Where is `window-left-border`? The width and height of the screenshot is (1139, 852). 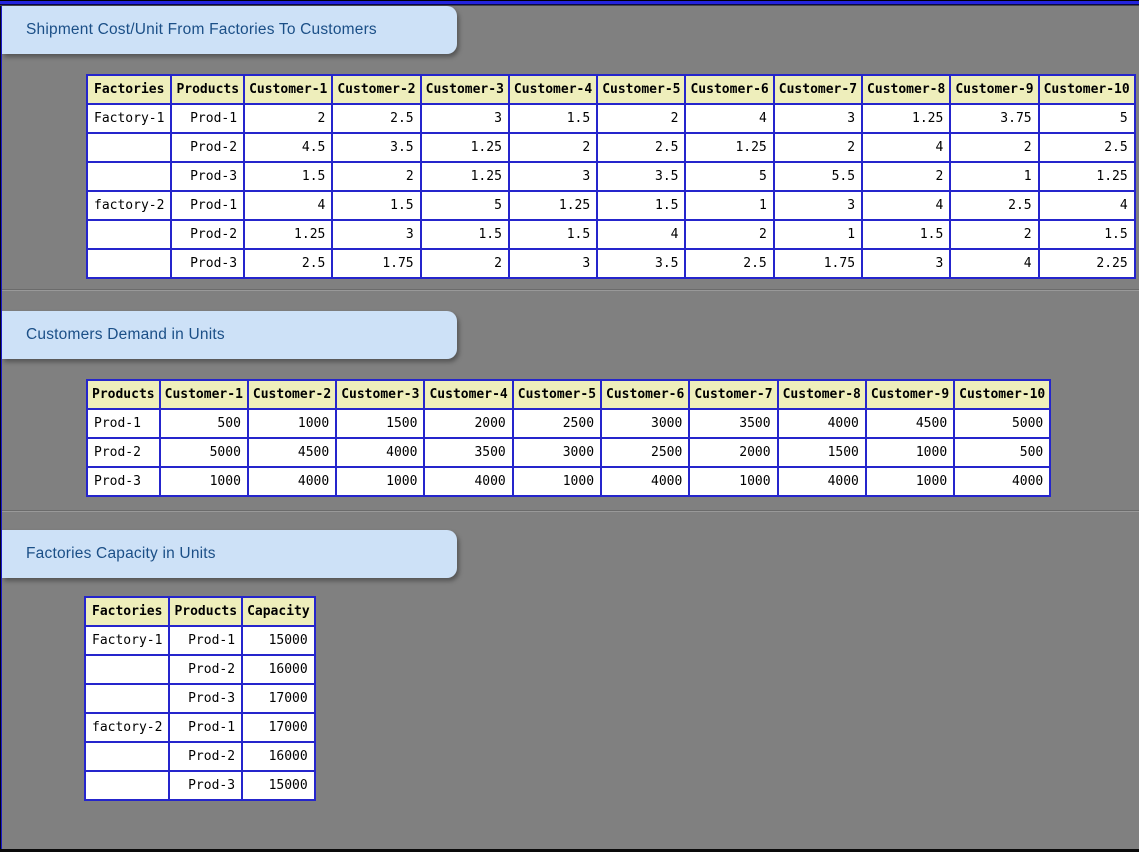 window-left-border is located at coordinates (1, 426).